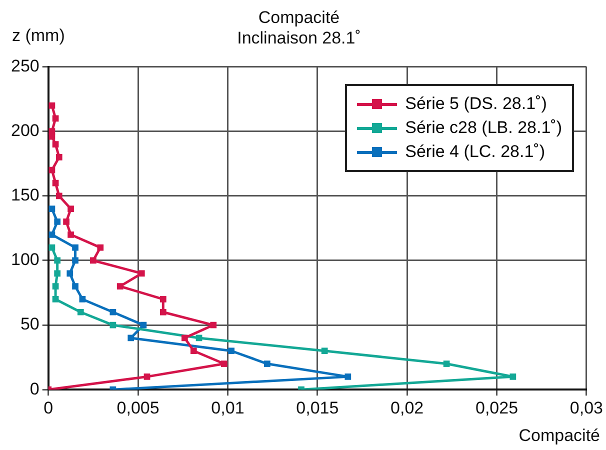 The width and height of the screenshot is (606, 450). Describe the element at coordinates (25, 66) in the screenshot. I see `y-tick-label: 250` at that location.